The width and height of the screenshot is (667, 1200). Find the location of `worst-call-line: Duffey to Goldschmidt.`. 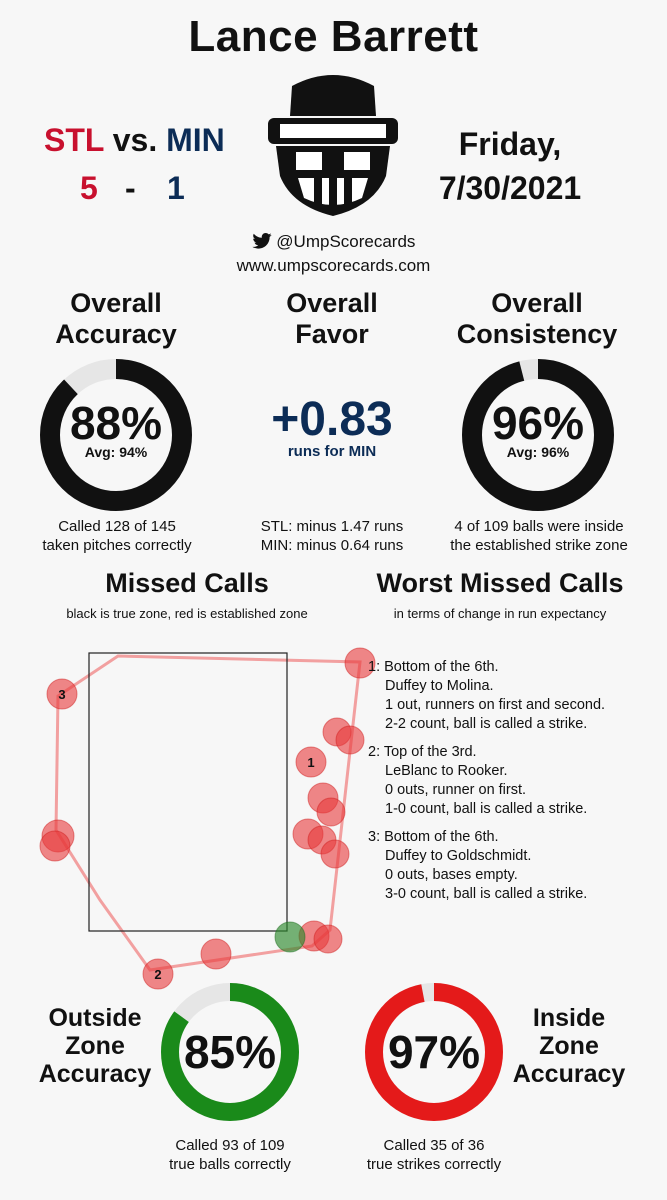

worst-call-line: Duffey to Goldschmidt. is located at coordinates (458, 856).